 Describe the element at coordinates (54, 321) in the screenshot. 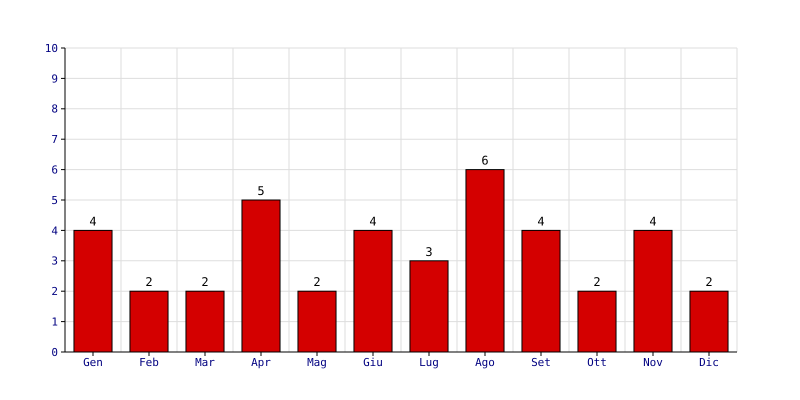

I see `y-tick-label: 1` at that location.